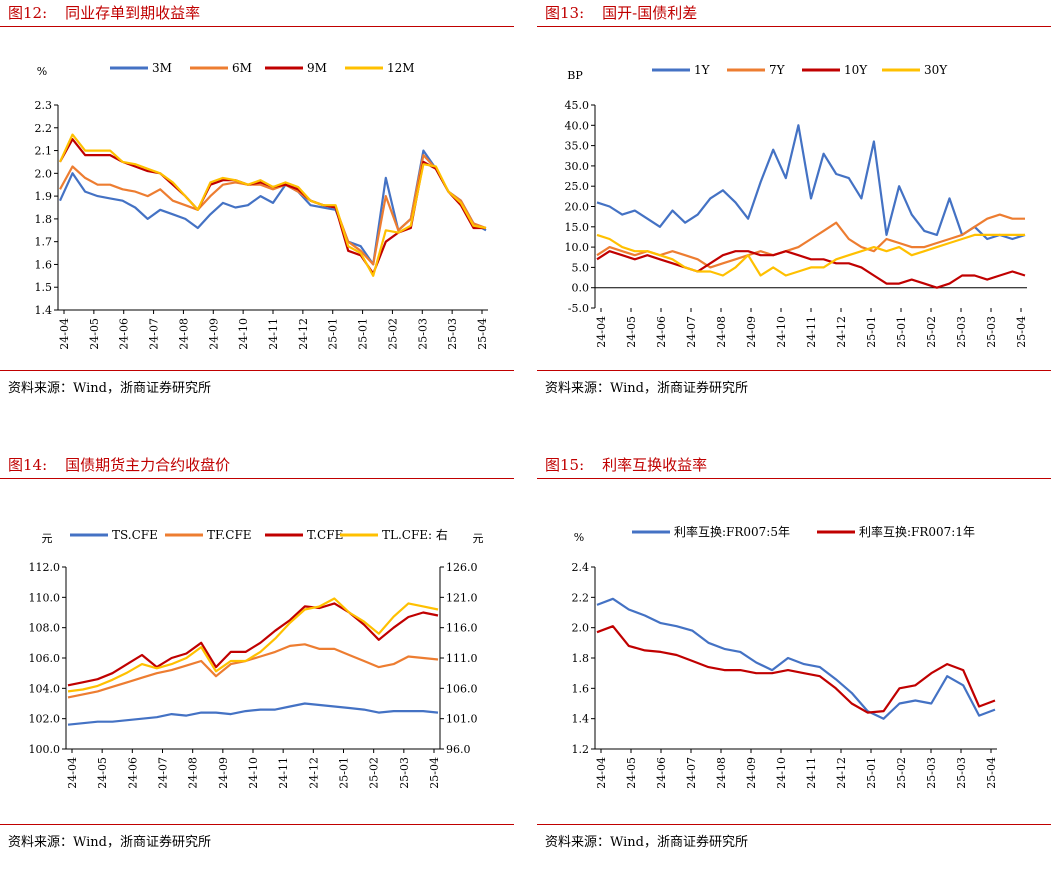 The image size is (1057, 872). Describe the element at coordinates (917, 531) in the screenshot. I see `legend-label: 利率互换:FR007:1年` at that location.